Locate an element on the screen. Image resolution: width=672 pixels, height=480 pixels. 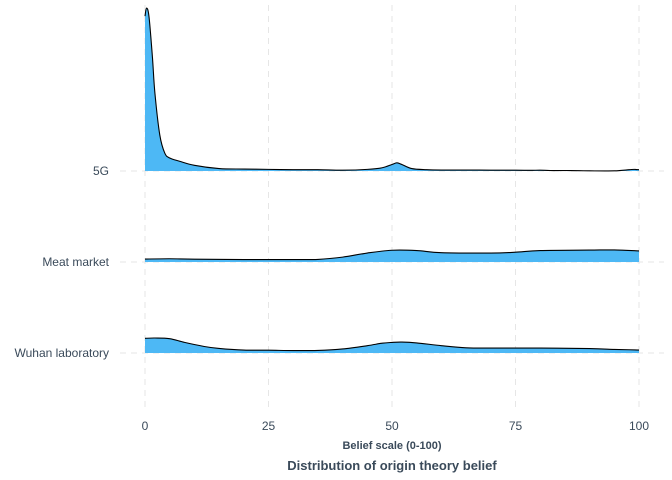
x-tick-label: 75 is located at coordinates (516, 426).